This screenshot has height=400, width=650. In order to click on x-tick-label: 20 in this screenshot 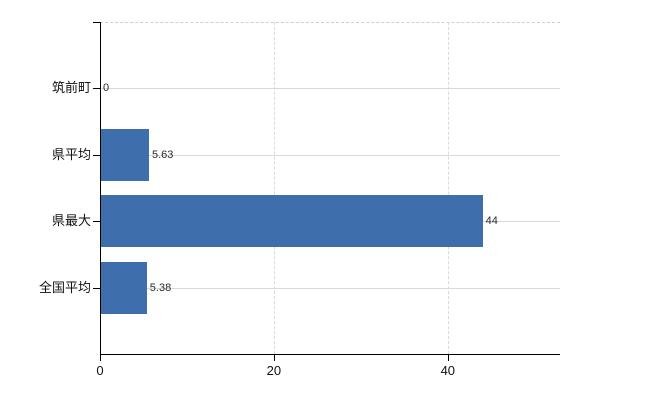, I will do `click(274, 370)`.